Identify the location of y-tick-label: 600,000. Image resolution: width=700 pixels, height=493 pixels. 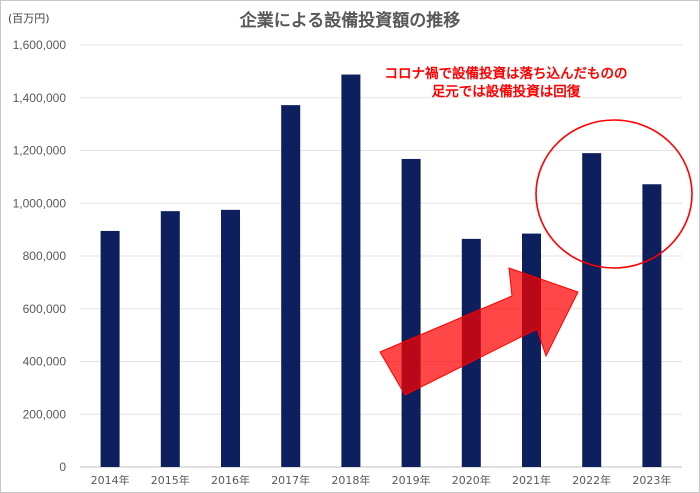
(45, 309).